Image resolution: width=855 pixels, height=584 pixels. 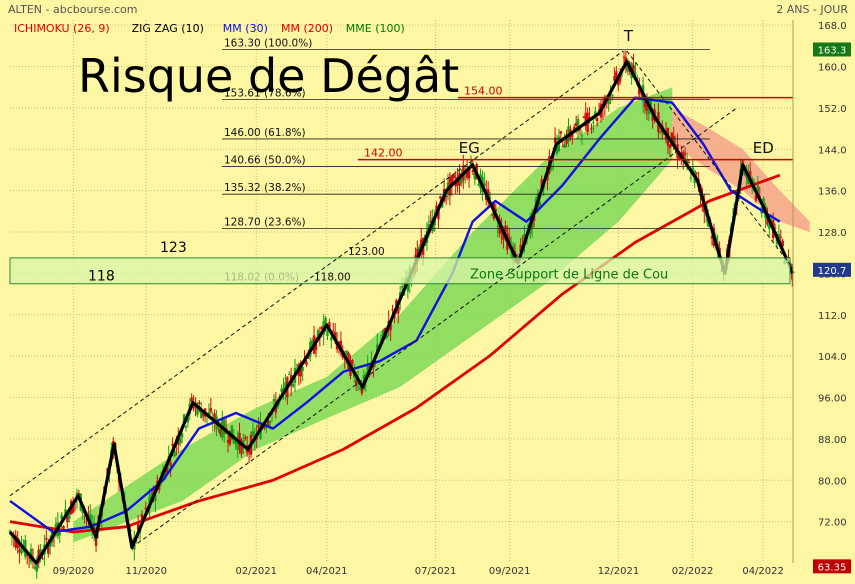 I want to click on period-low-marker-text: 63.35, so click(x=832, y=567).